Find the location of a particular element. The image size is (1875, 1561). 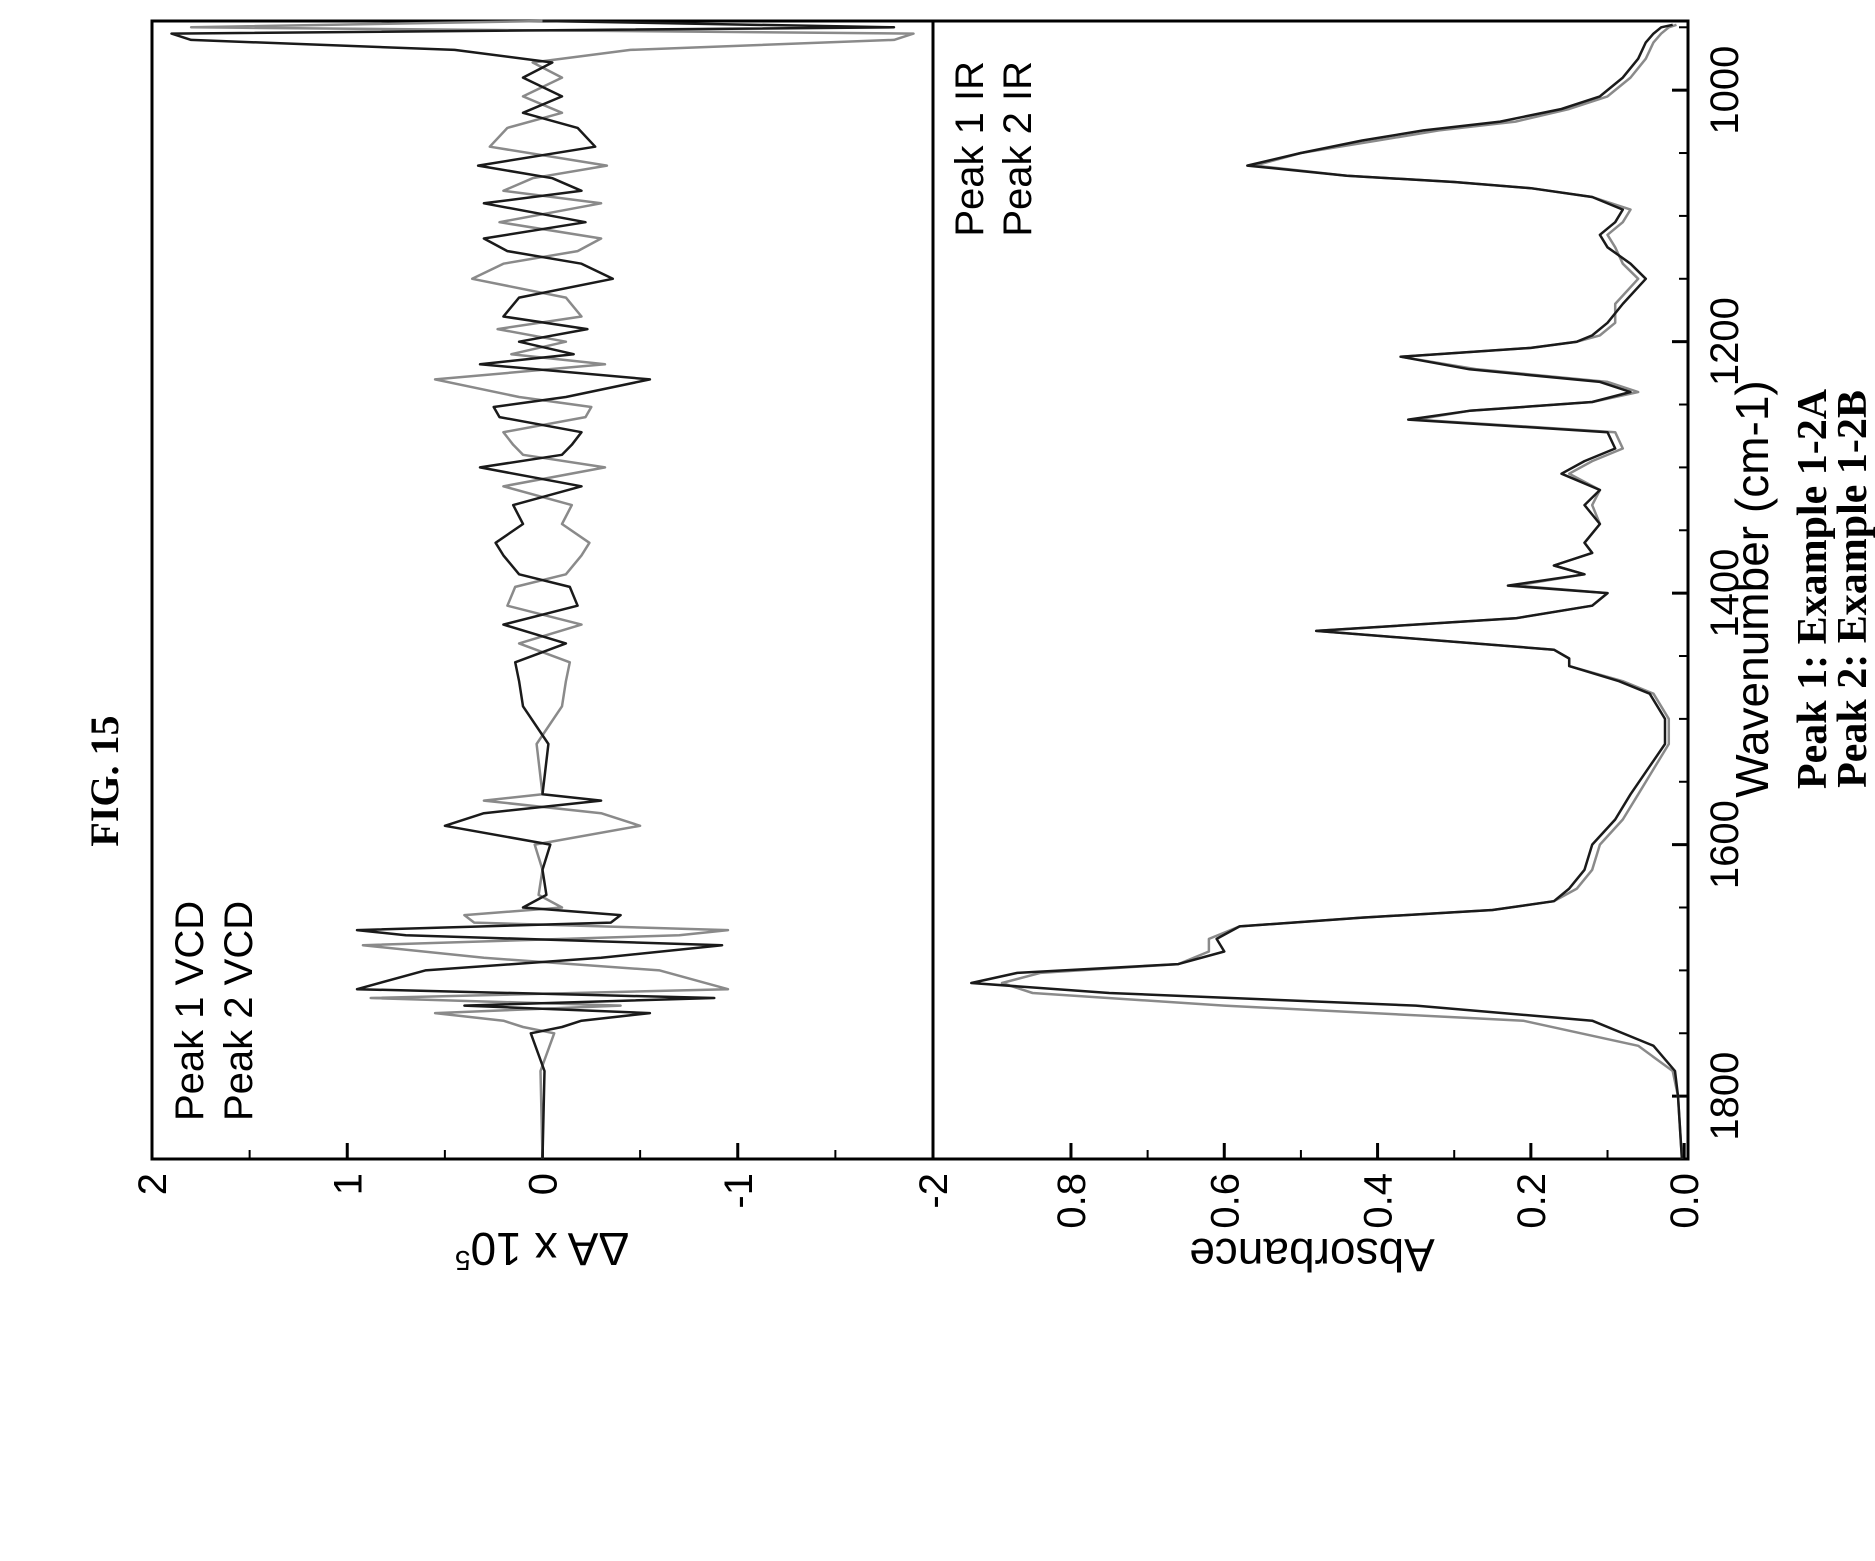

caption-line-2: Peak 2: Example 1-2B is located at coordinates (1852, 589).